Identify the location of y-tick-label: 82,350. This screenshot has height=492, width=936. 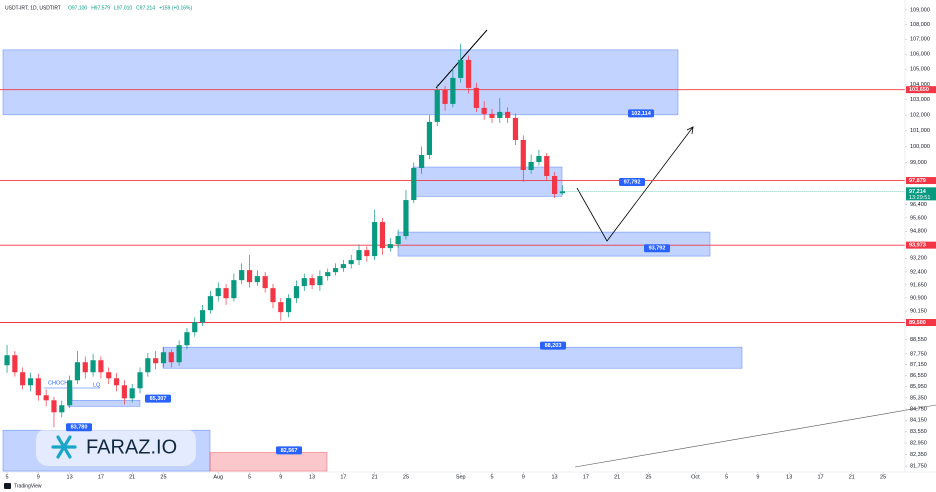
(918, 455).